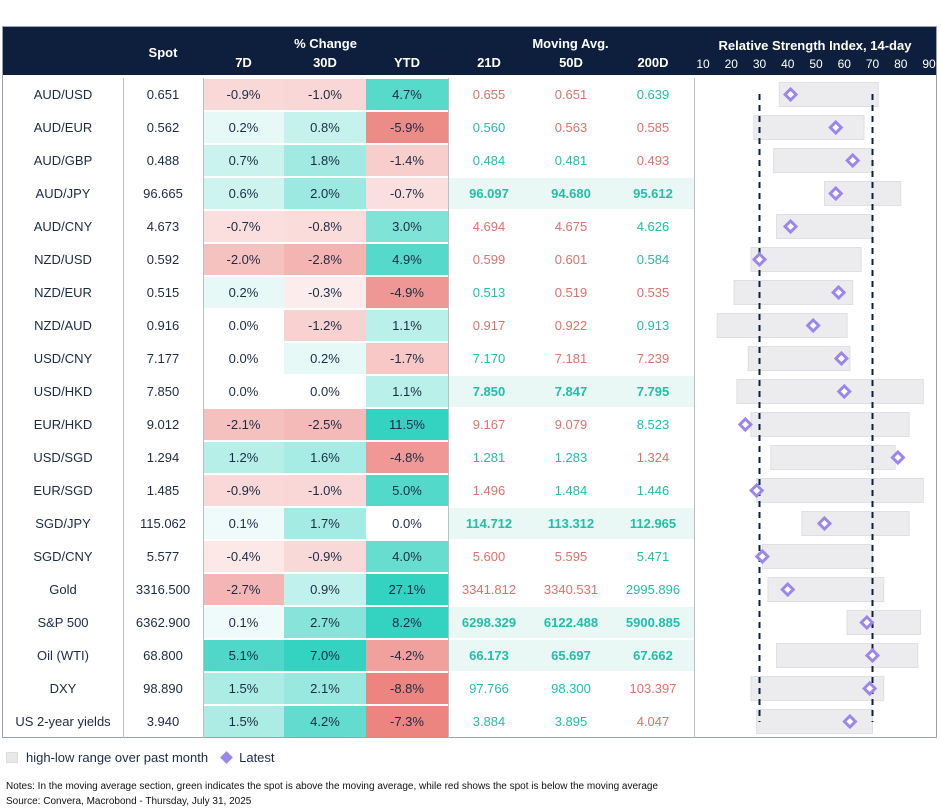 The image size is (941, 811). I want to click on cell-d7: 0.0%, so click(243, 325).